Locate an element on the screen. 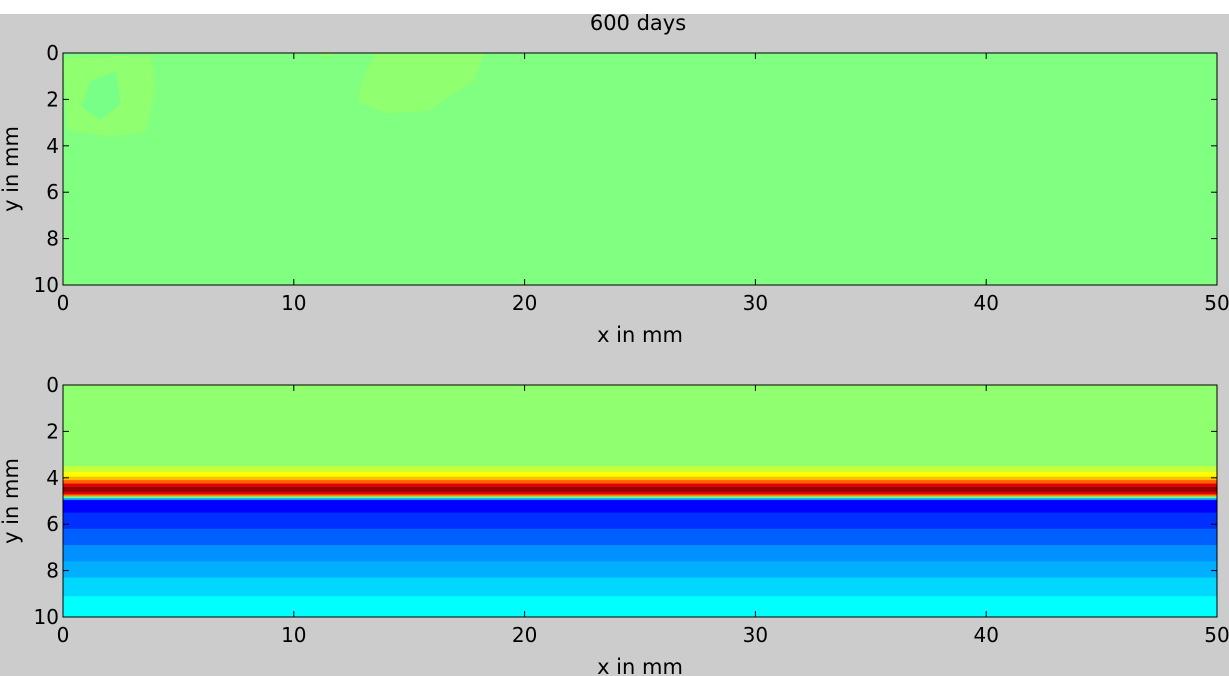 The height and width of the screenshot is (676, 1229). figure-title: 600 days is located at coordinates (638, 24).